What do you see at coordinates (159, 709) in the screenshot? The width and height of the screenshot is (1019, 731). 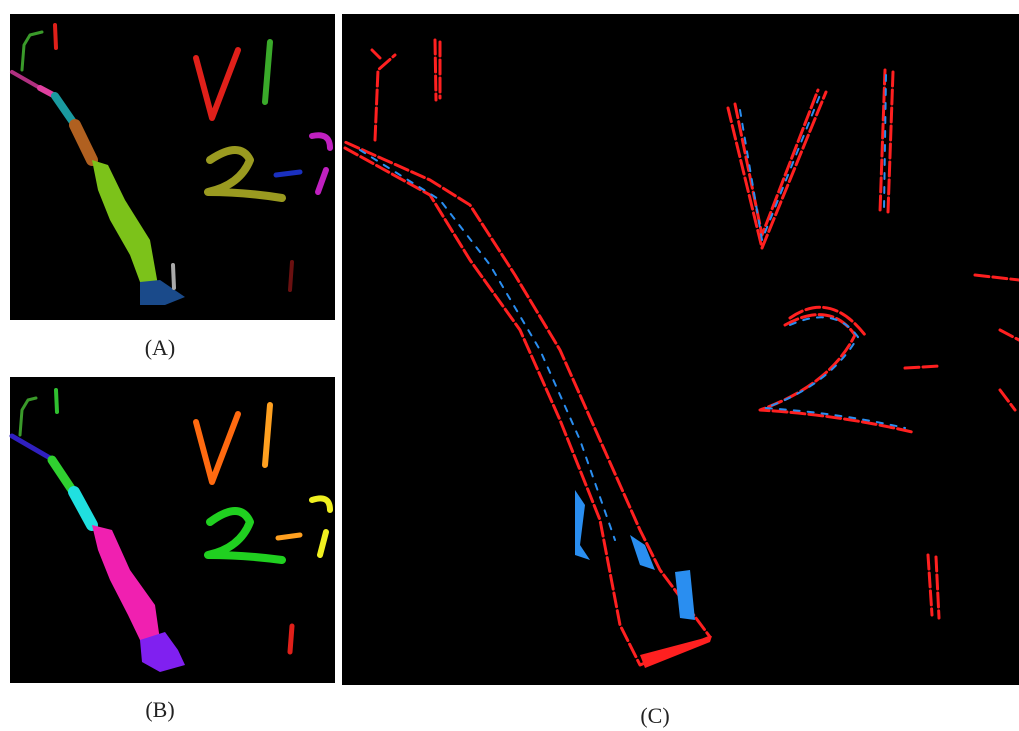 I see `caption: (B)` at bounding box center [159, 709].